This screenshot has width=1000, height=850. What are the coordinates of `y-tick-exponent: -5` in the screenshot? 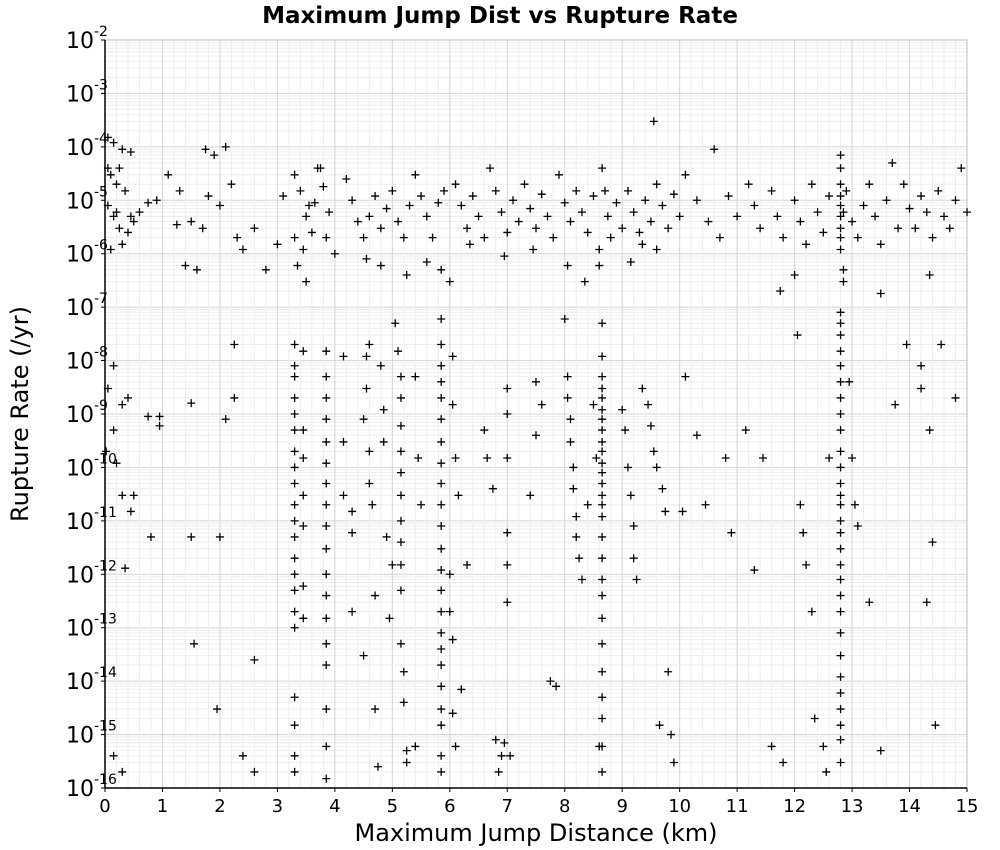 It's located at (101, 192).